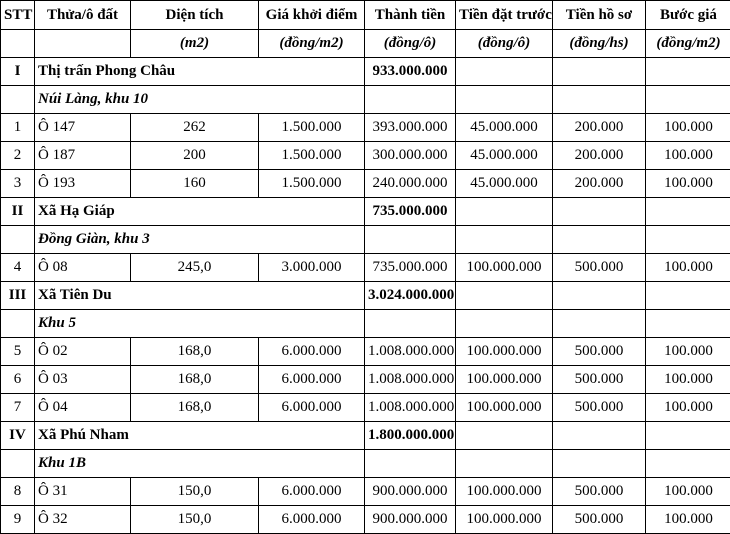  Describe the element at coordinates (688, 44) in the screenshot. I see `unit-cell: (đồng/m2)` at that location.